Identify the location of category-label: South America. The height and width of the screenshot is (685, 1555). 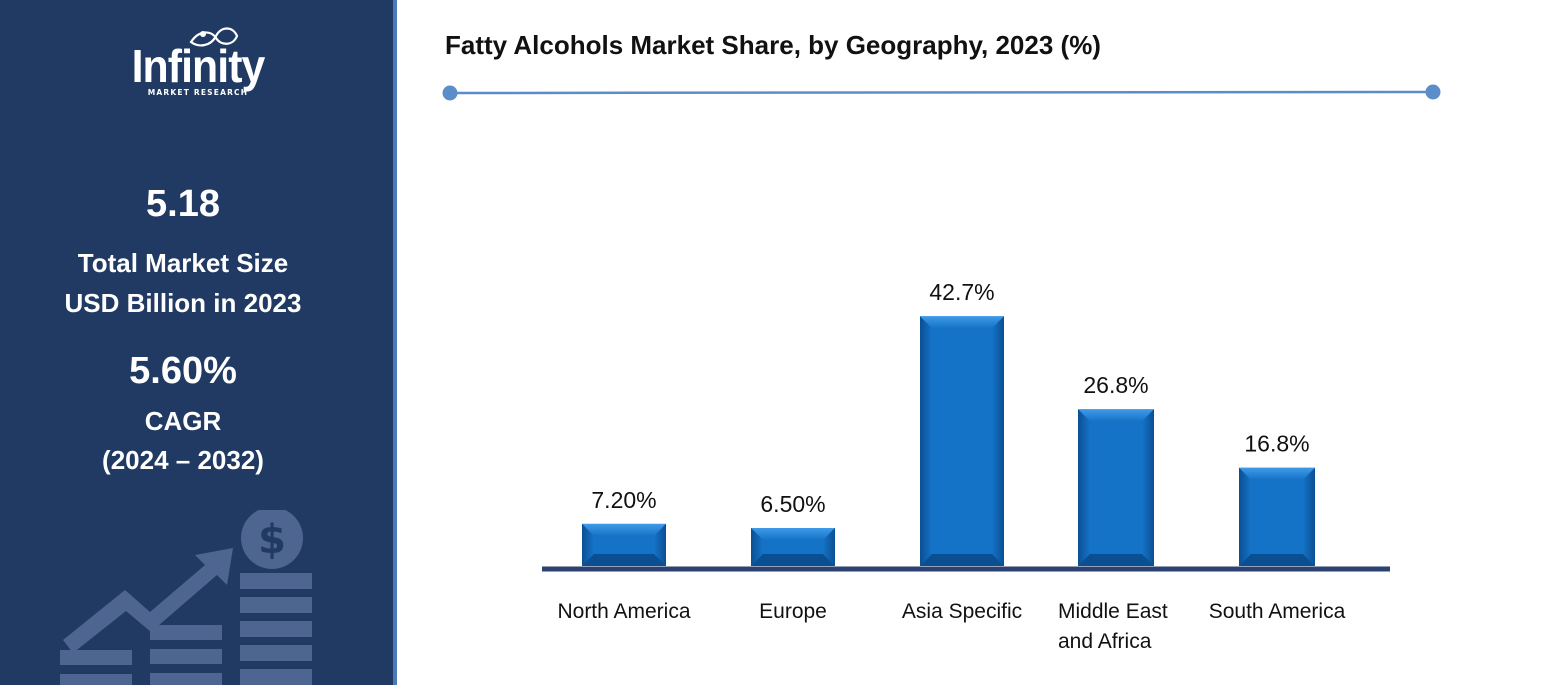
(1277, 611).